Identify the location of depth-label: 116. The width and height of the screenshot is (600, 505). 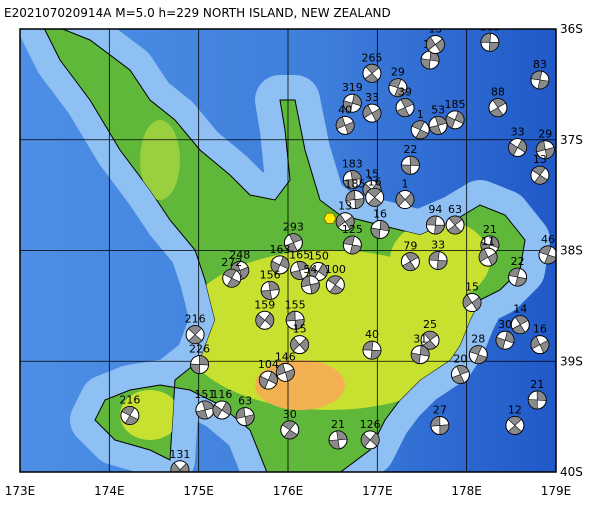
(221, 394).